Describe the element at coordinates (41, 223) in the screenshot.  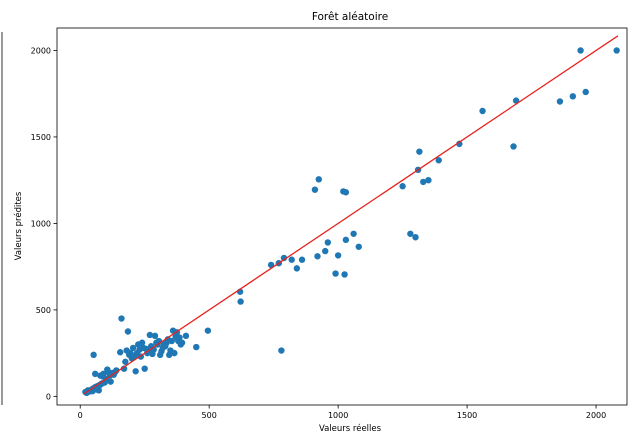
I see `y-tick-label: 1000` at that location.